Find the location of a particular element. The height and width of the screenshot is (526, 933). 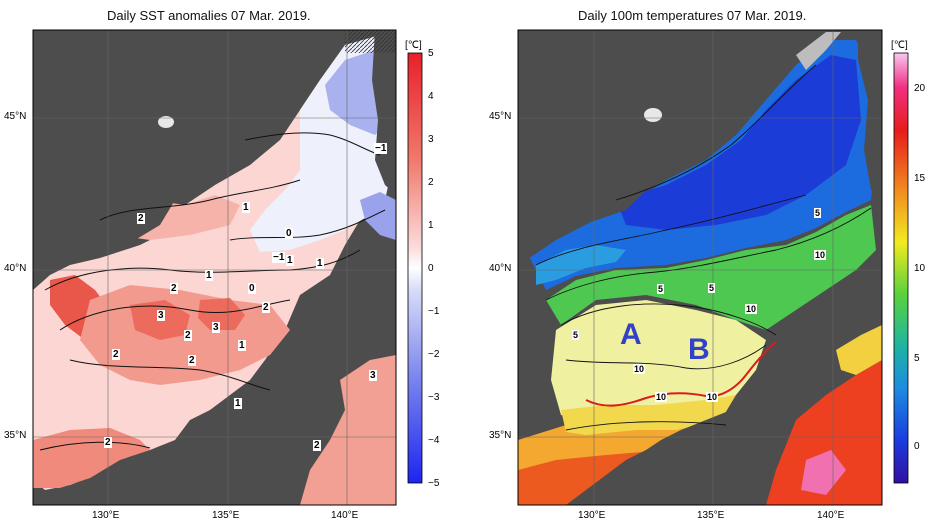

negative-anomaly-tsugaru is located at coordinates (378, 216).